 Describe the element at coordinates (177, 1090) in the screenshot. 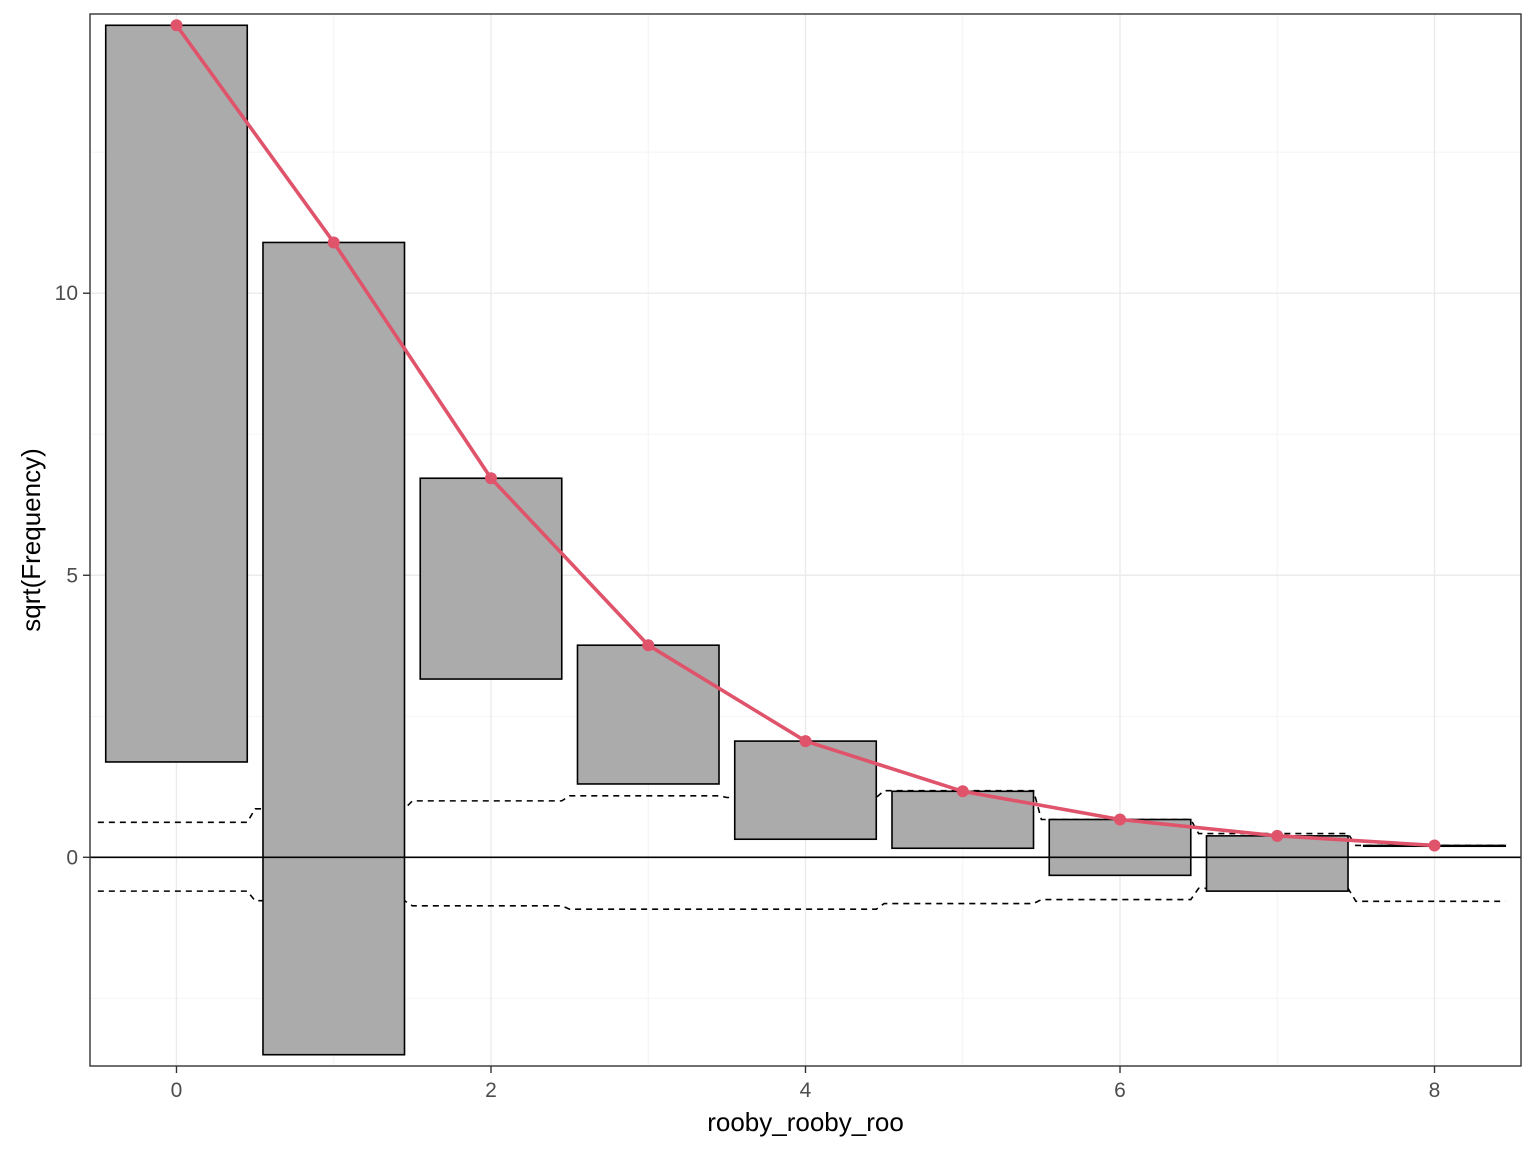

I see `x-tick-label: 0` at that location.